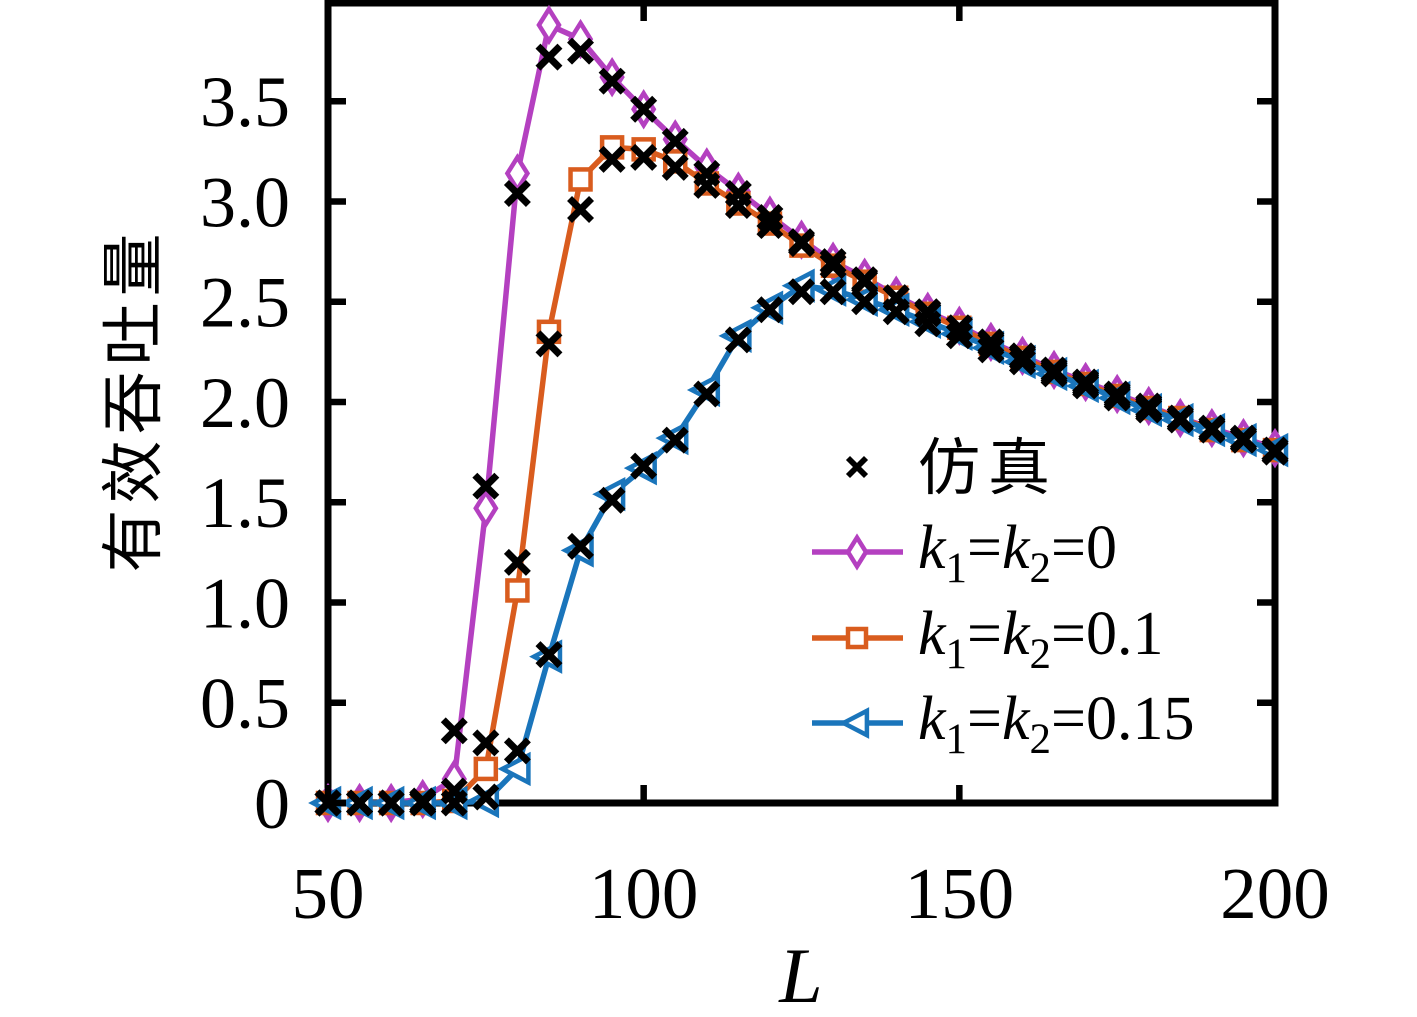 This screenshot has width=1417, height=1017. Describe the element at coordinates (245, 102) in the screenshot. I see `y-tick-label: 3.5` at that location.